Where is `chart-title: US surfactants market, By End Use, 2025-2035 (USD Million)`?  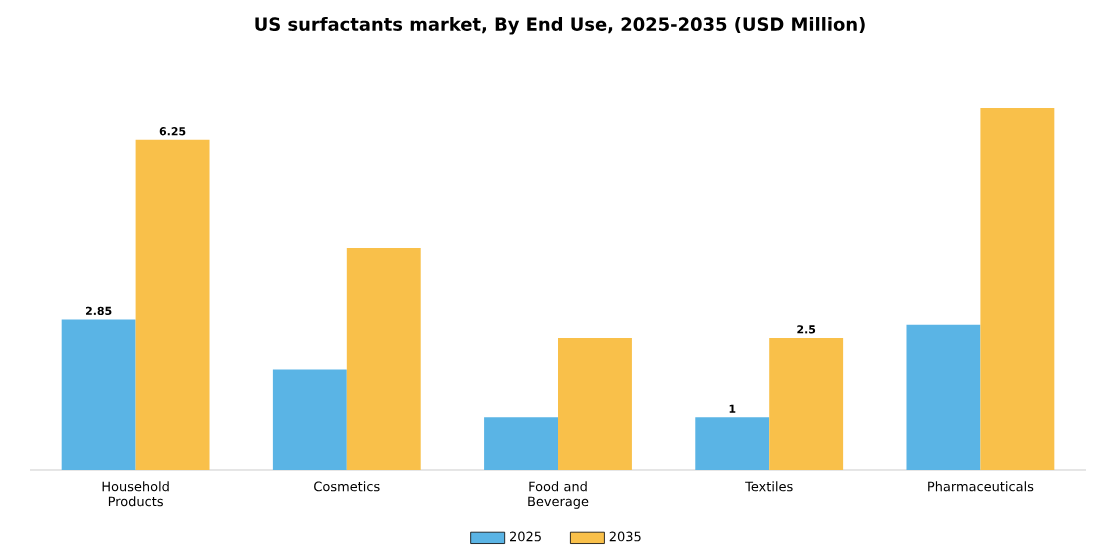
chart-title: US surfactants market, By End Use, 2025-2035 (USD Million) is located at coordinates (560, 26).